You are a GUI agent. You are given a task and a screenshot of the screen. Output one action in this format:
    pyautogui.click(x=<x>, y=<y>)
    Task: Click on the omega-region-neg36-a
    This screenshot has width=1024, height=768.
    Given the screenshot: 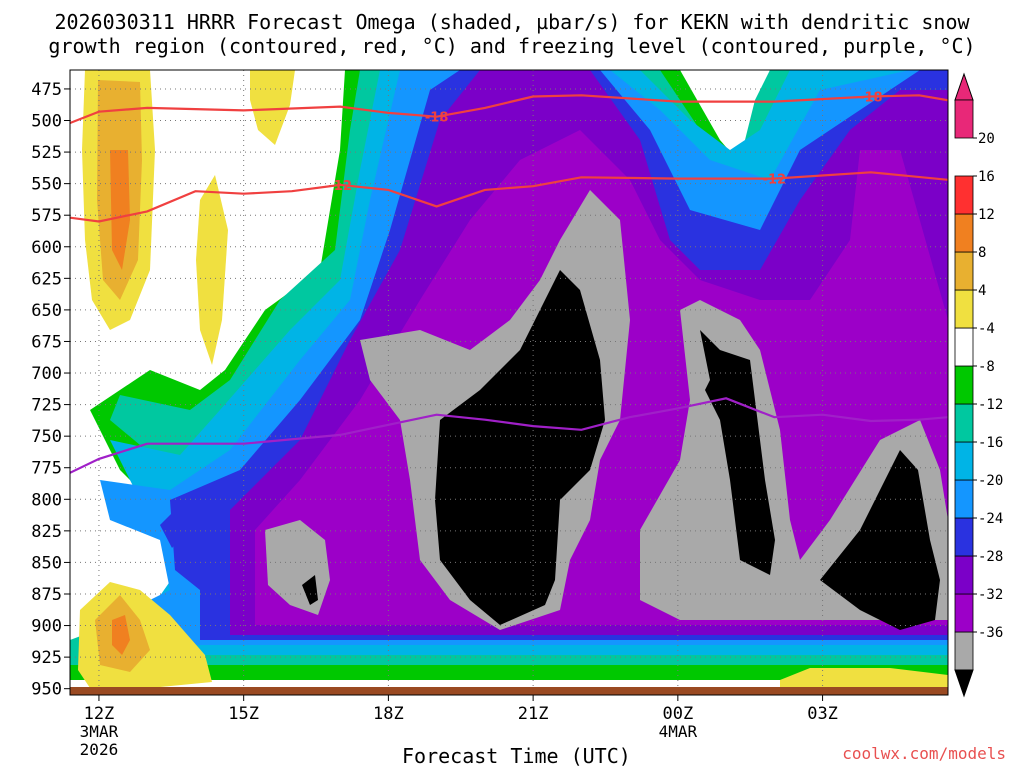 What is the action you would take?
    pyautogui.click(x=520, y=447)
    